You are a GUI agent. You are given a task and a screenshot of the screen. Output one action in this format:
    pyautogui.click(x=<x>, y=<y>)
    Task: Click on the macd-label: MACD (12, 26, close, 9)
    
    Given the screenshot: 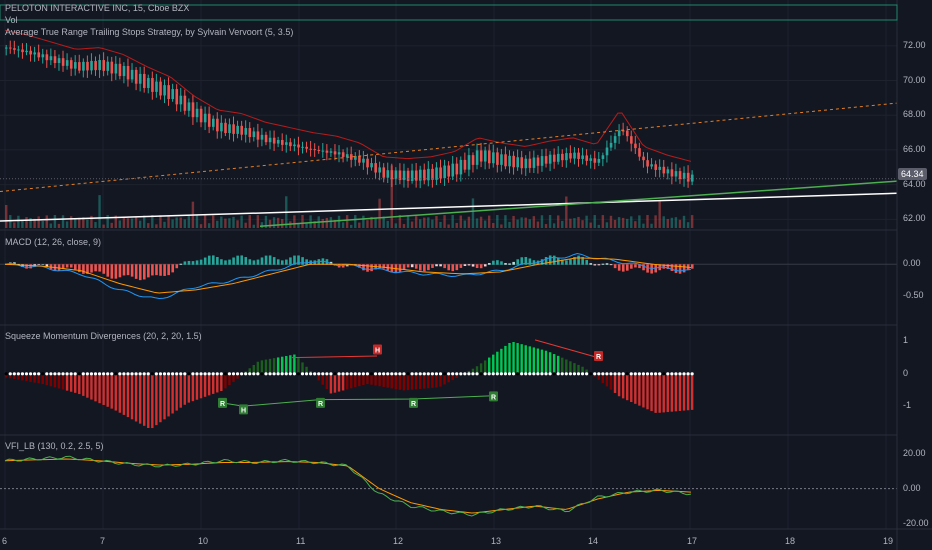 What is the action you would take?
    pyautogui.click(x=53, y=242)
    